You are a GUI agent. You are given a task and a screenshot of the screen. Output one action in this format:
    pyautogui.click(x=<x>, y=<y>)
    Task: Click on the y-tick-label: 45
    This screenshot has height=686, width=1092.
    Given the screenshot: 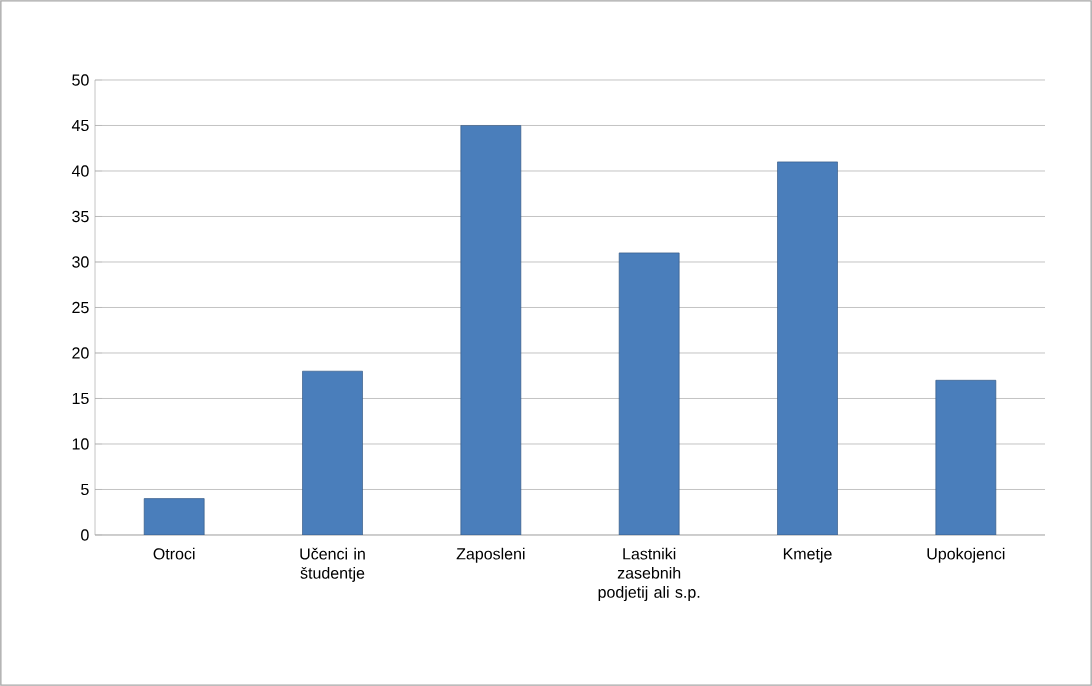 What is the action you would take?
    pyautogui.click(x=80, y=125)
    